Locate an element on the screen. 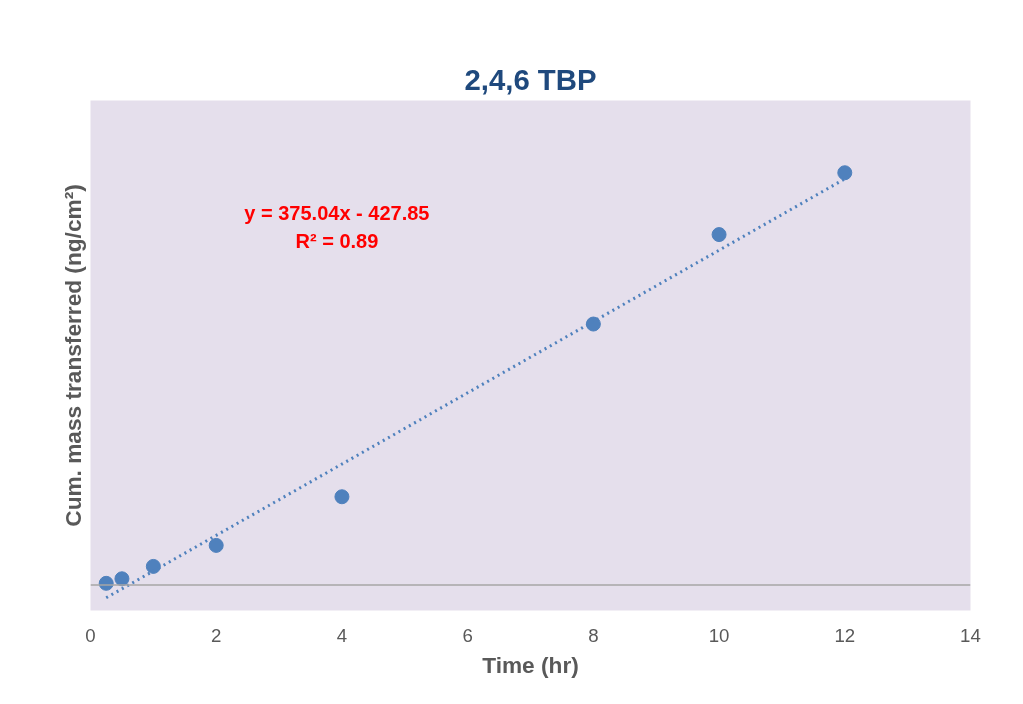 This screenshot has height=704, width=1023. x-tick-label: 0 is located at coordinates (90, 635).